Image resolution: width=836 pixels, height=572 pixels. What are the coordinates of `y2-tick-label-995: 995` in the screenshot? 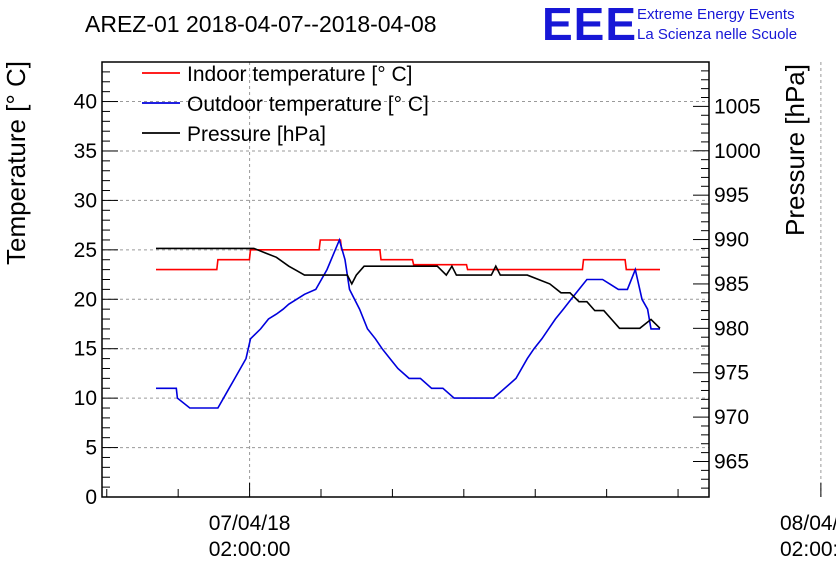 It's located at (731, 195).